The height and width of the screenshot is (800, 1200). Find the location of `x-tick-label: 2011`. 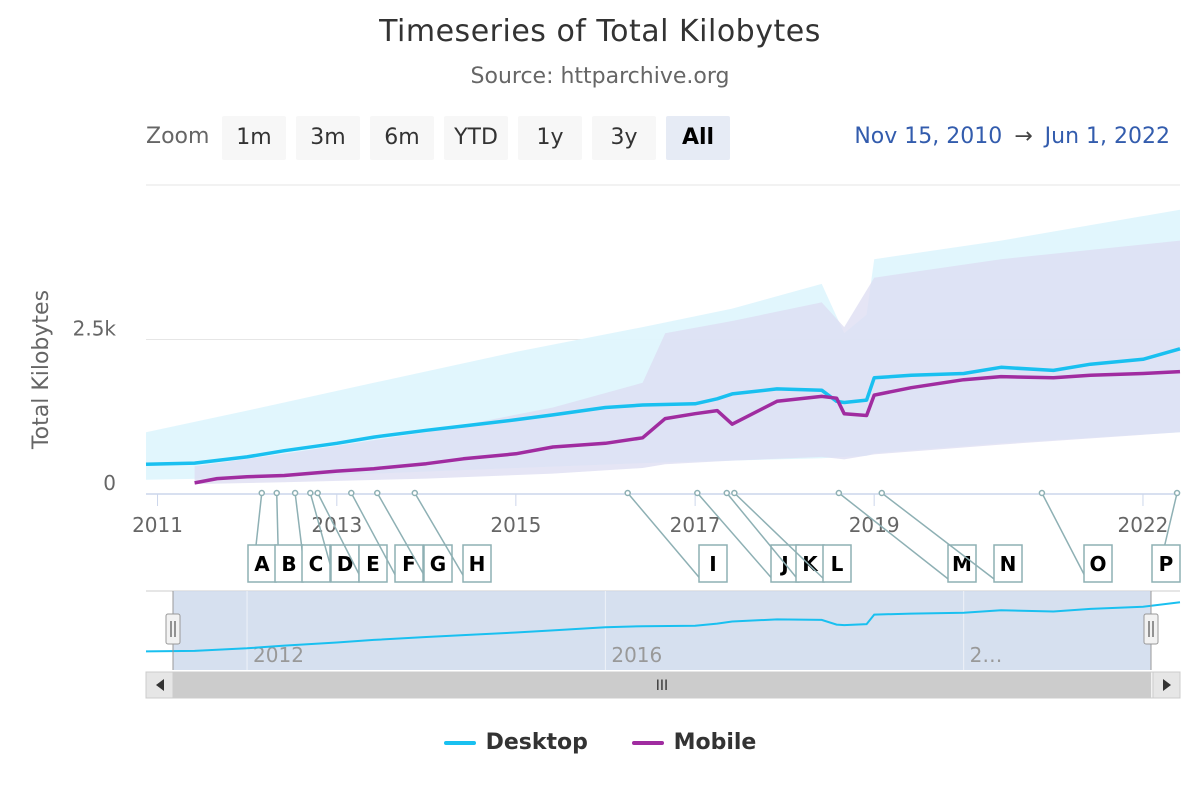

x-tick-label: 2011 is located at coordinates (157, 525).